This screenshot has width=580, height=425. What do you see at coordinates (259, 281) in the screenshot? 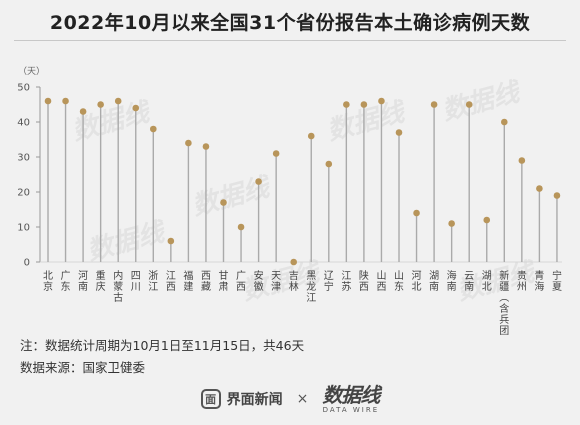
I see `x-tick-label-12: 安徽` at bounding box center [259, 281].